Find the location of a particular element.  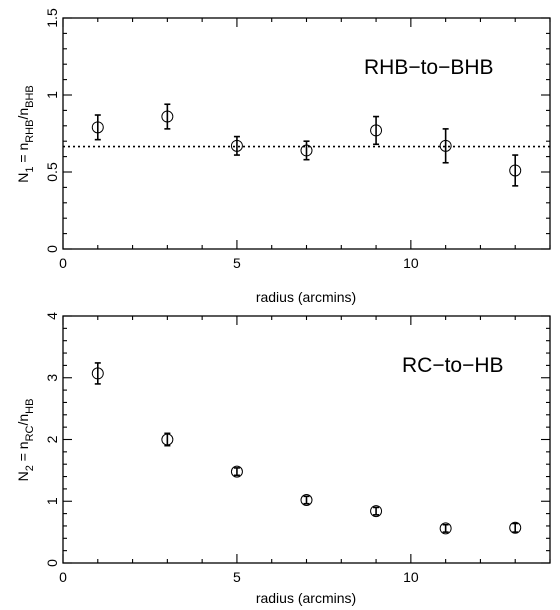

y-axis-label: N1 = nRHB/nBHB is located at coordinates (25, 134).